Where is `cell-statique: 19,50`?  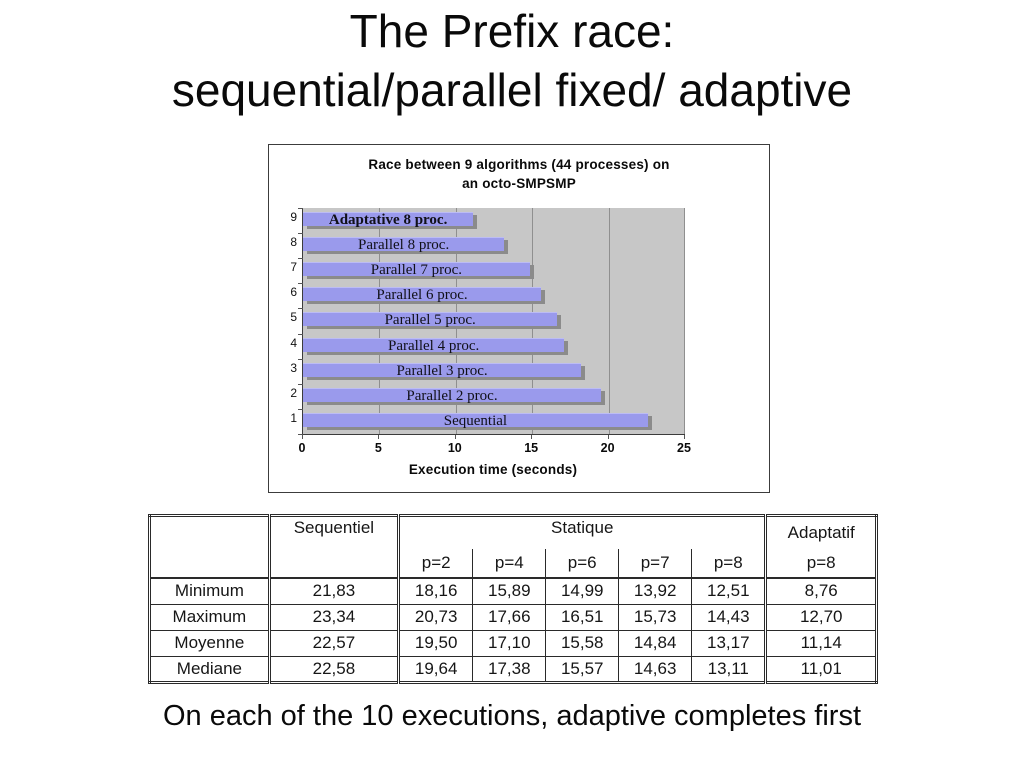 cell-statique: 19,50 is located at coordinates (435, 643).